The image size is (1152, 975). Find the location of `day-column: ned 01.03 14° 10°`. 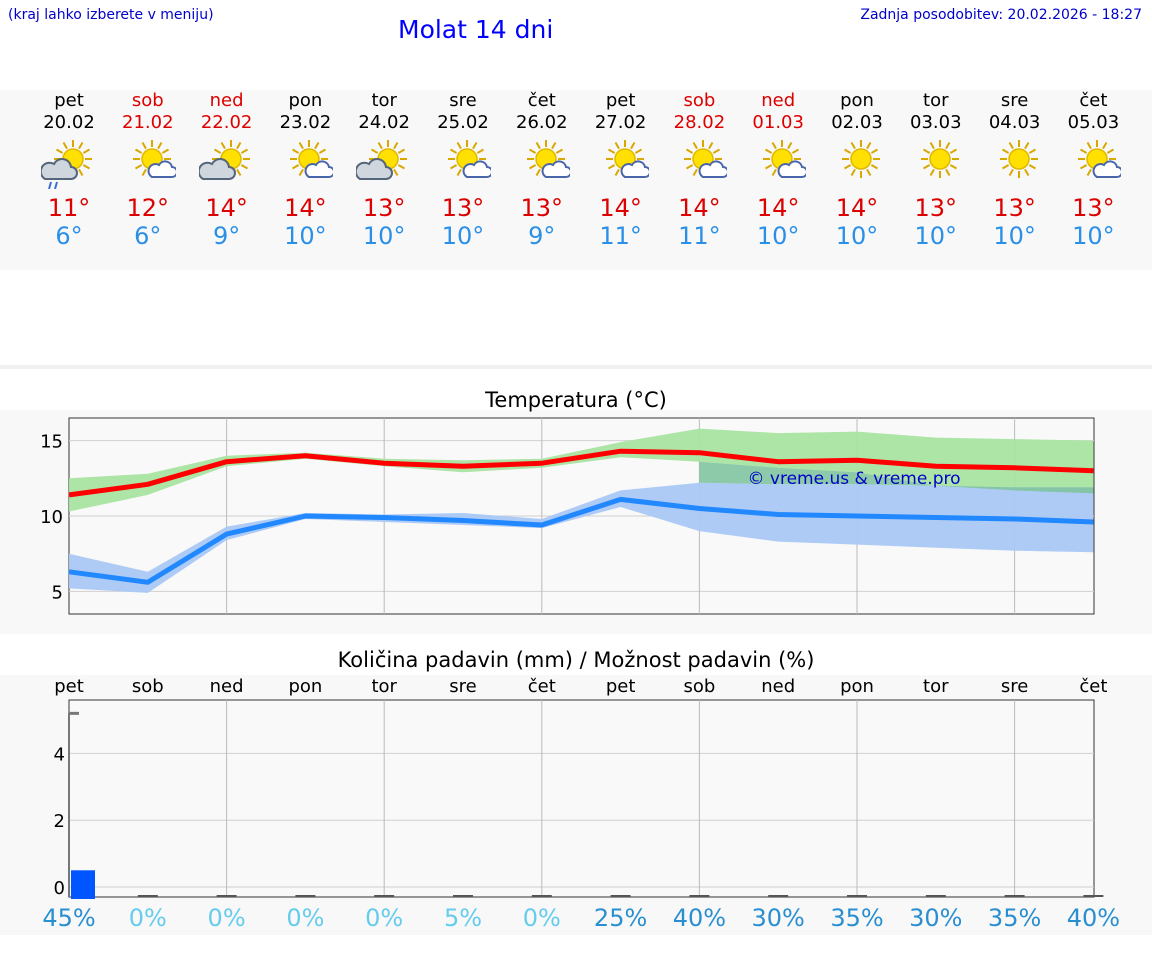

day-column: ned 01.03 14° 10° is located at coordinates (778, 170).